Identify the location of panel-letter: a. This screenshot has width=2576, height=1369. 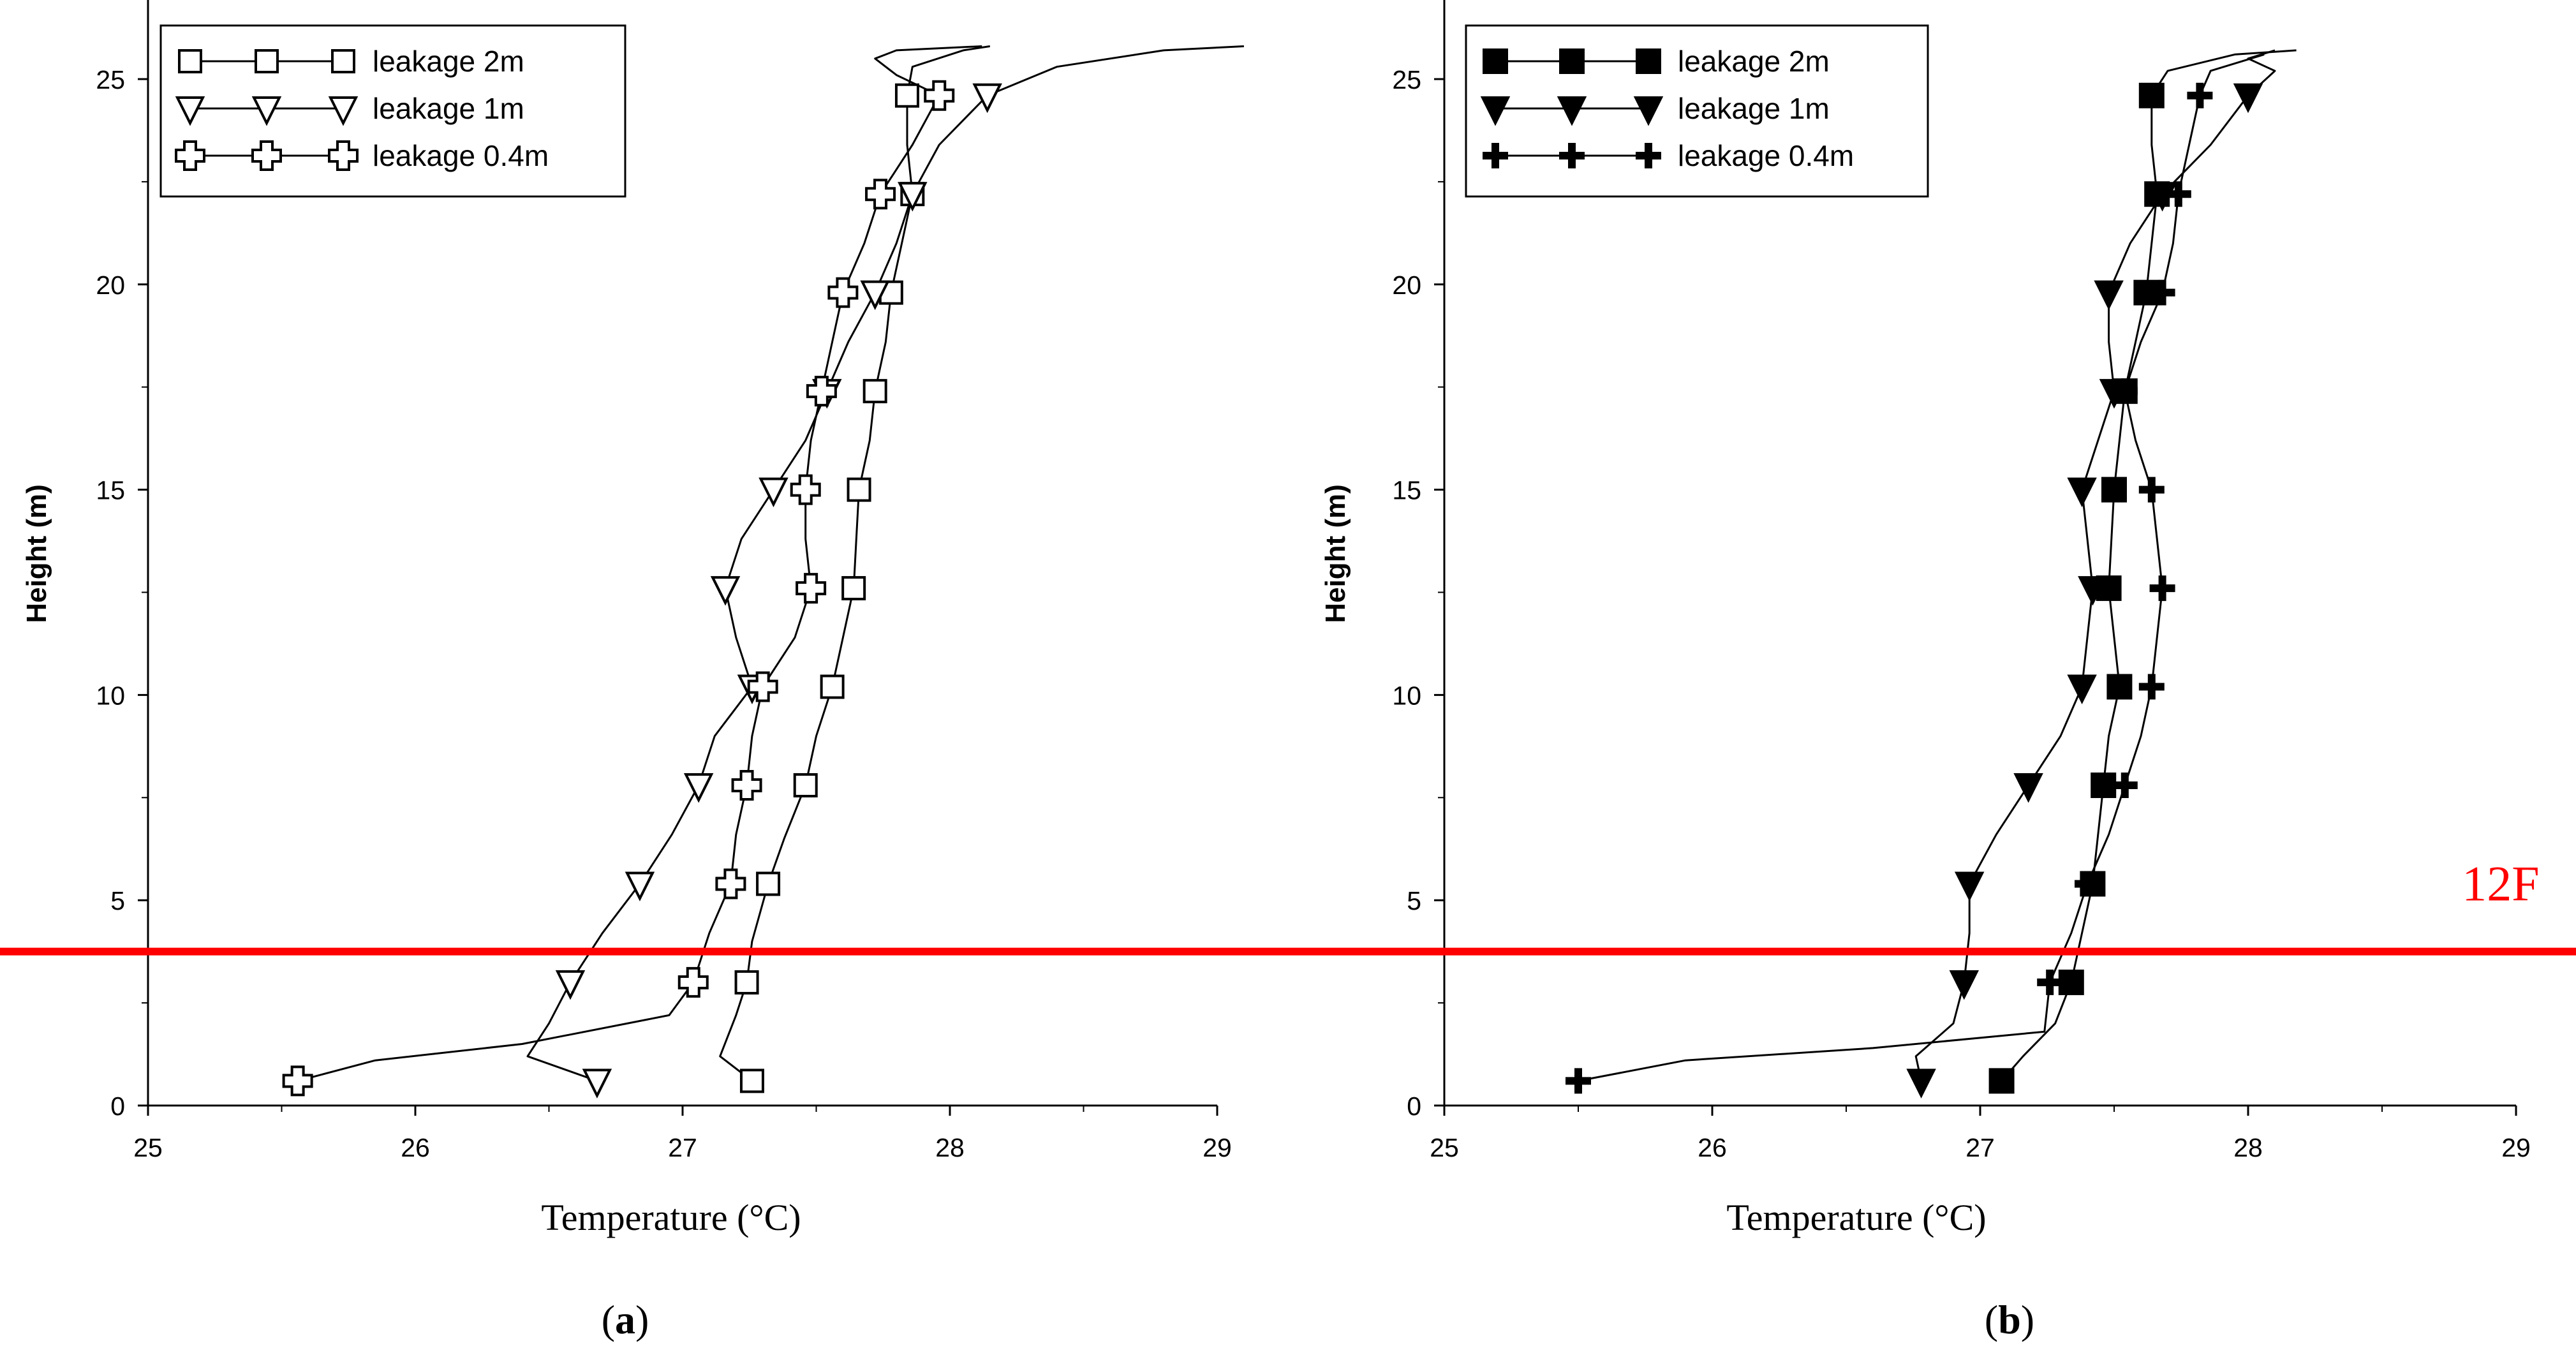
(625, 1320).